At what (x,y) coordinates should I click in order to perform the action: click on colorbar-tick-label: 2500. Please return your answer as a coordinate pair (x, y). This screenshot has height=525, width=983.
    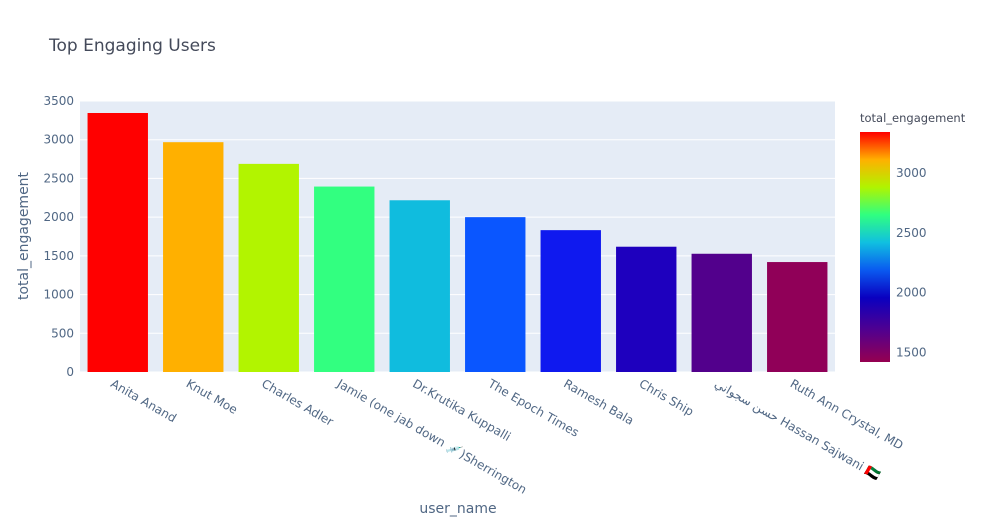
    Looking at the image, I should click on (911, 233).